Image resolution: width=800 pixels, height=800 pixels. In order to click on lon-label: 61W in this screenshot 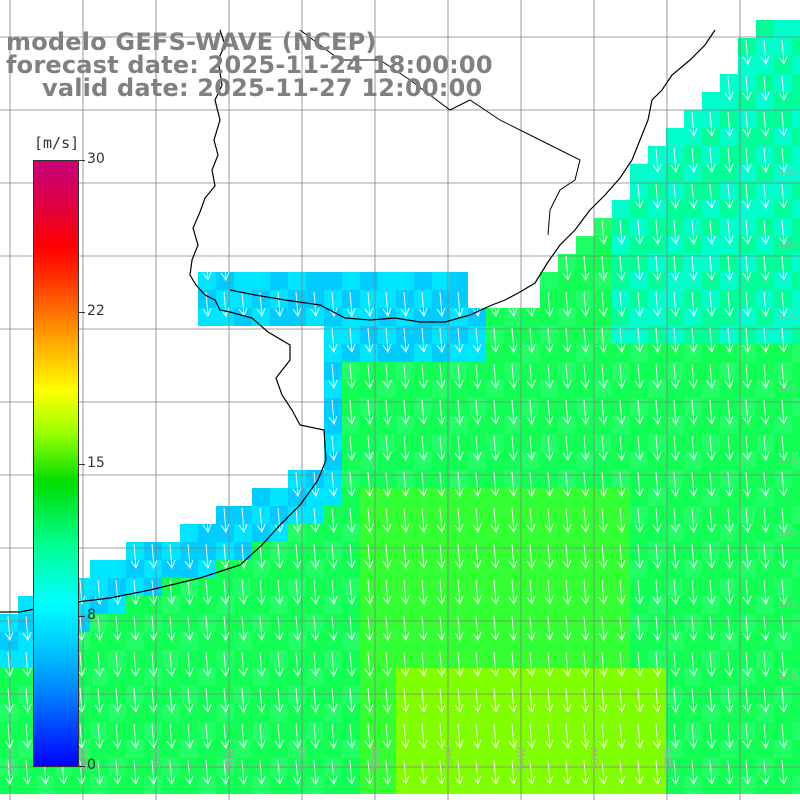, I will do `click(11, 758)`.